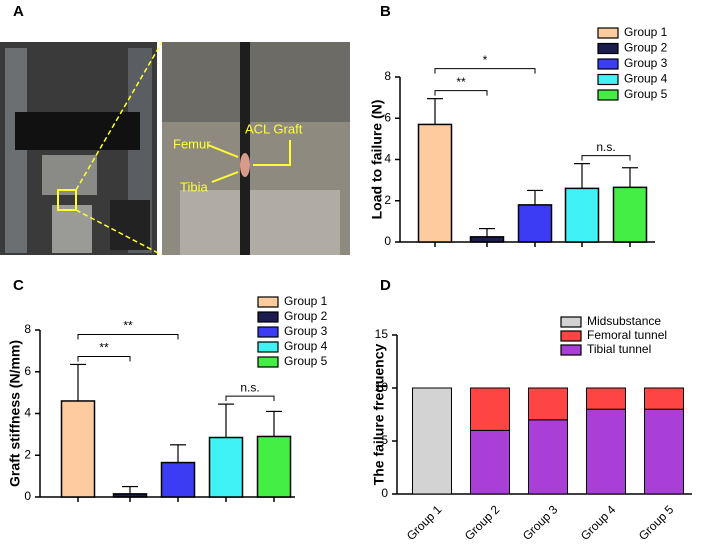 The image size is (703, 553). What do you see at coordinates (18, 11) in the screenshot?
I see `panel-letter: A` at bounding box center [18, 11].